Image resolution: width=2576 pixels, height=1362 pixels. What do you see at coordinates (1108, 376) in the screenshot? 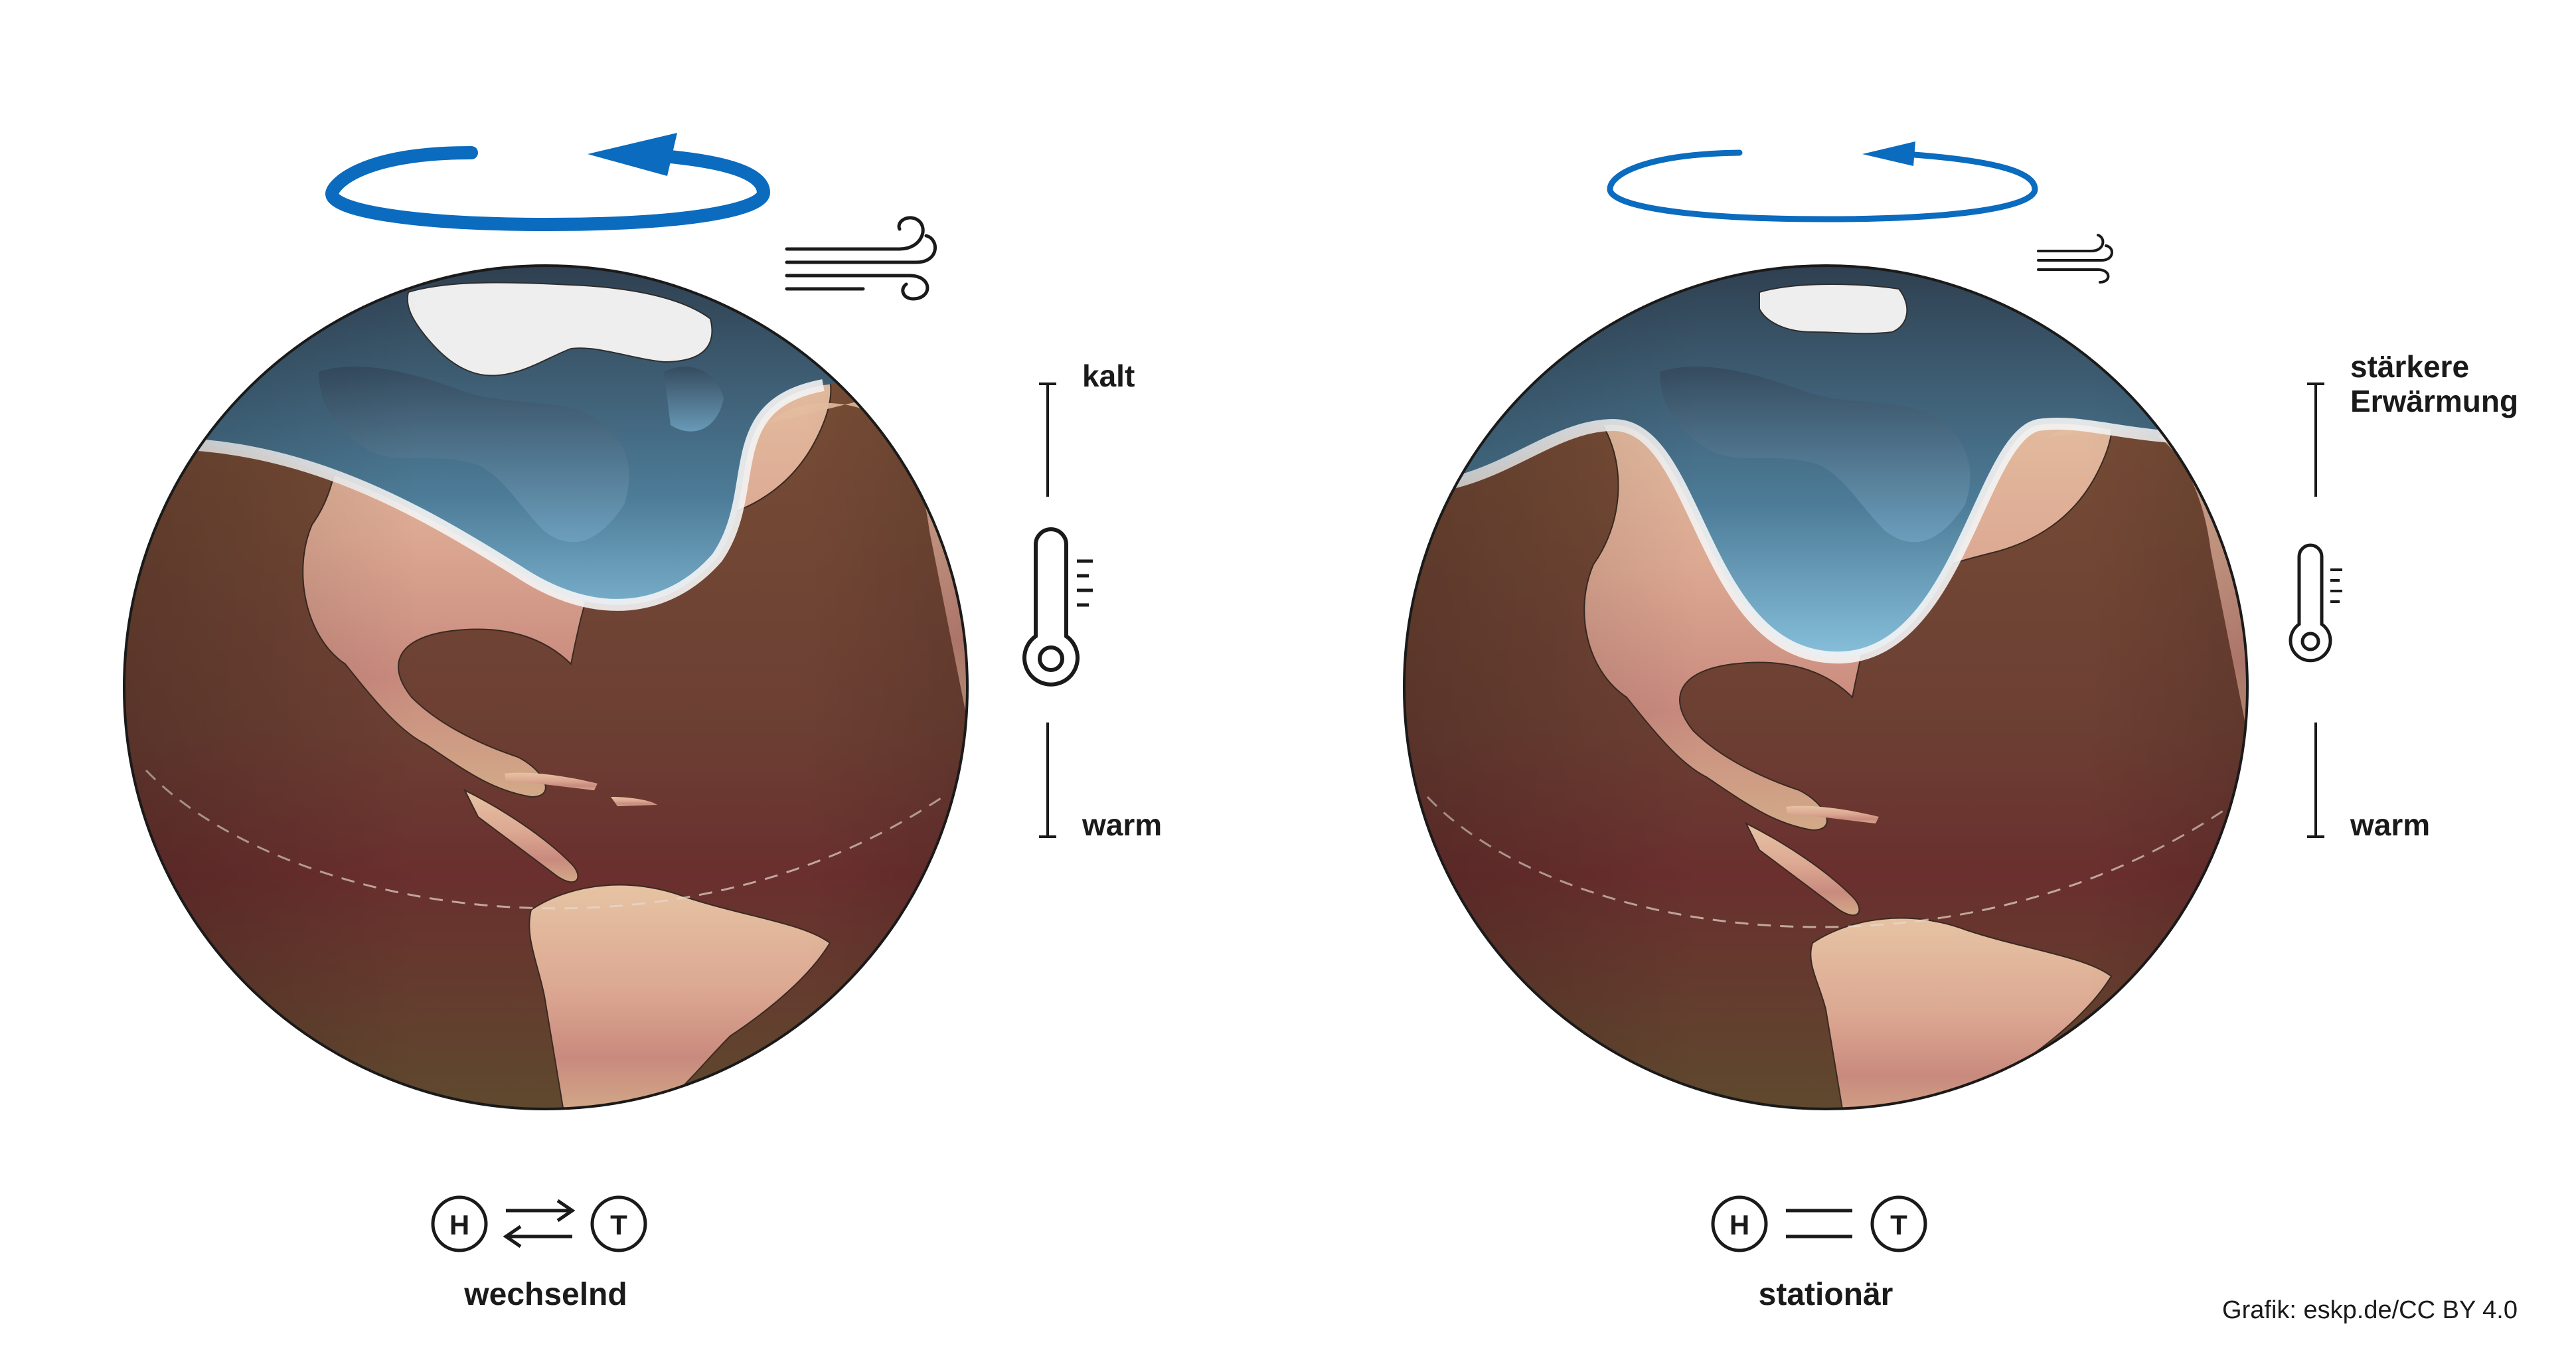
I see `scale-top-label: kalt` at bounding box center [1108, 376].